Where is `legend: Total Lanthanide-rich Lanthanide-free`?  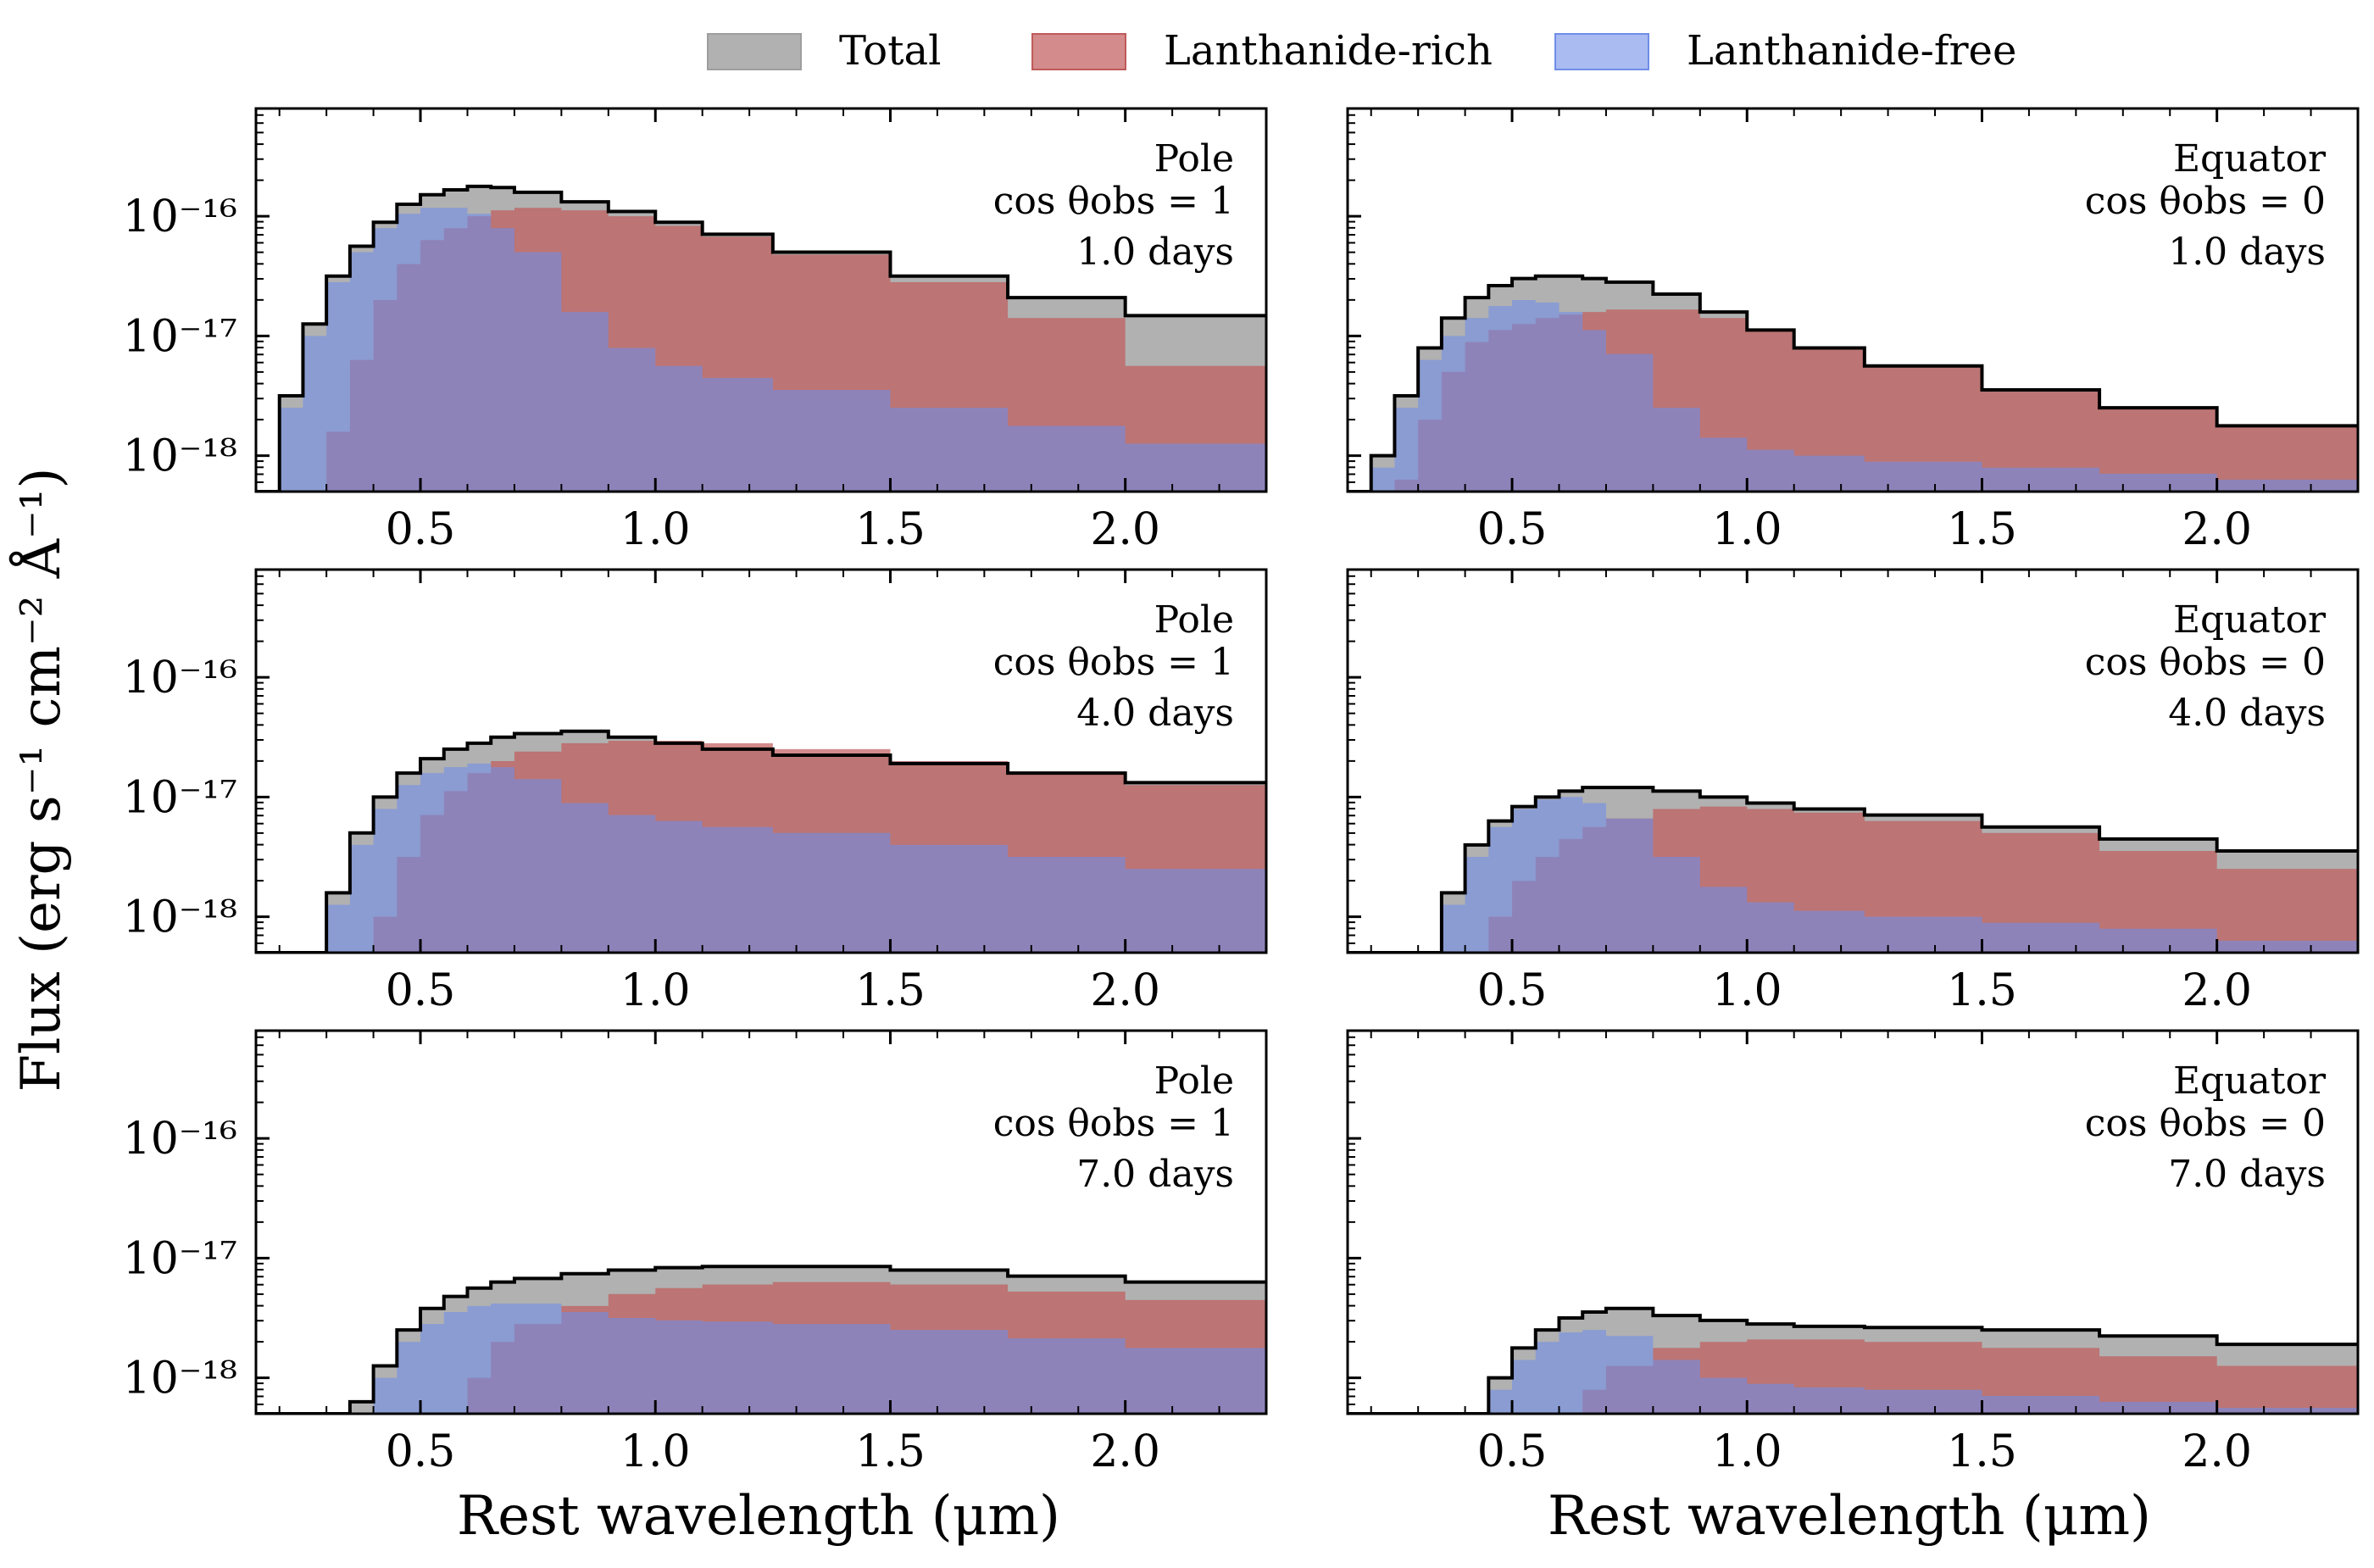
legend: Total Lanthanide-rich Lanthanide-free is located at coordinates (1361, 51).